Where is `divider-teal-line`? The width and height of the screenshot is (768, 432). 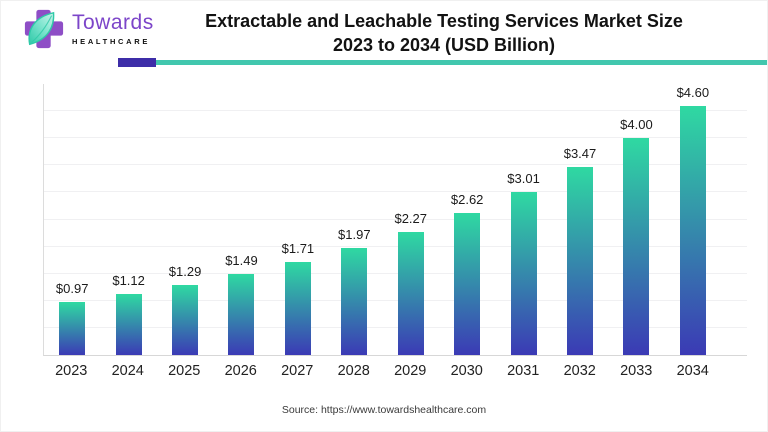 divider-teal-line is located at coordinates (461, 62).